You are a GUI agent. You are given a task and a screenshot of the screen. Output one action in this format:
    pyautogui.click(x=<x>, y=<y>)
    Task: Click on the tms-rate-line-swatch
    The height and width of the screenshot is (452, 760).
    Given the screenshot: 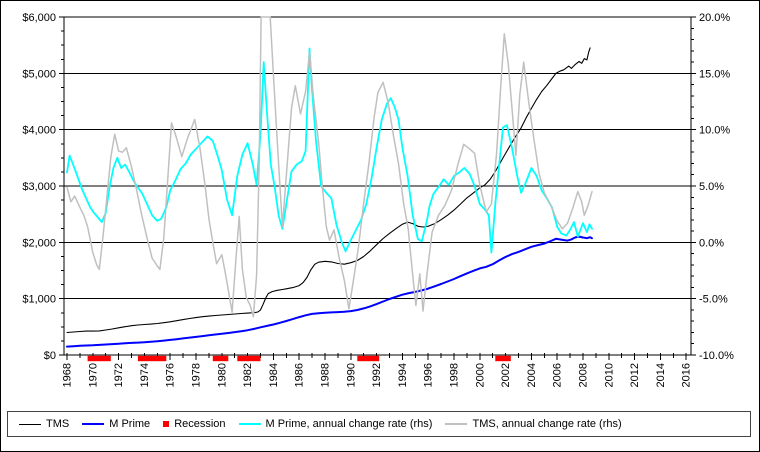 What is the action you would take?
    pyautogui.click(x=456, y=424)
    